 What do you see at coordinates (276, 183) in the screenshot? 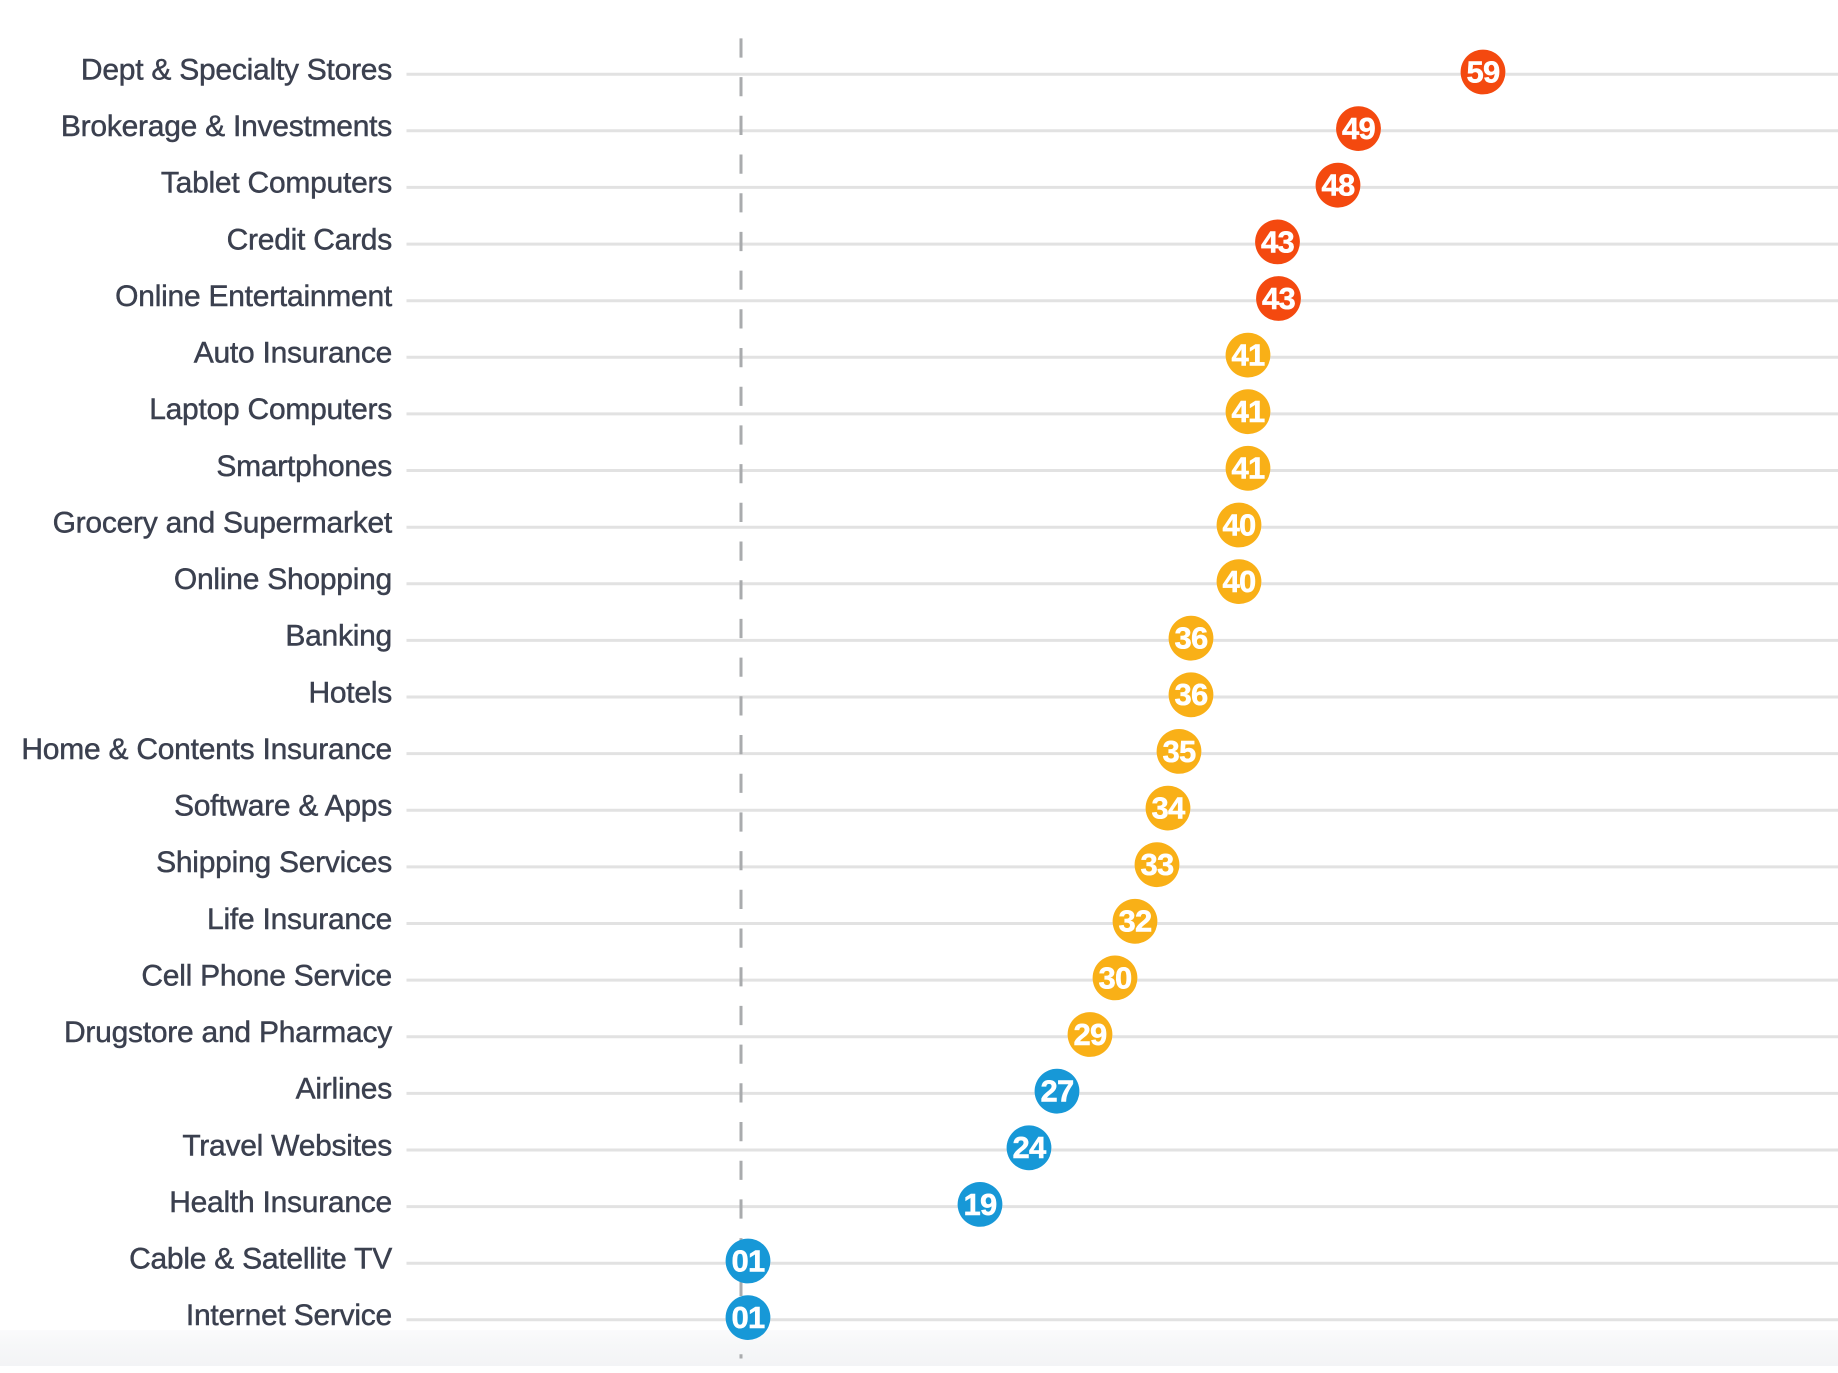
I see `svg-text: Tablet Computers` at bounding box center [276, 183].